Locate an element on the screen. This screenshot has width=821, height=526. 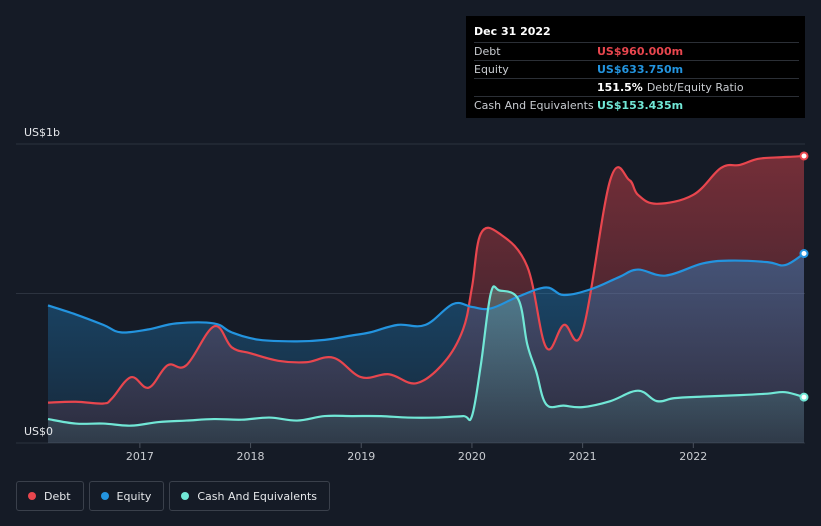
equity-dot-icon is located at coordinates (104, 496).